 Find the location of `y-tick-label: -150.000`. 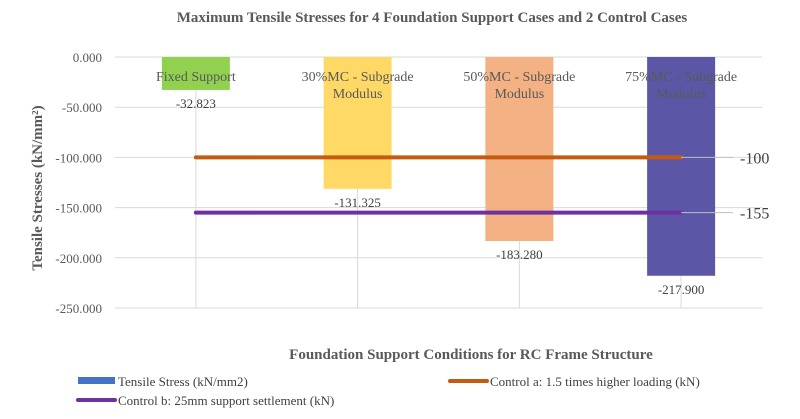

y-tick-label: -150.000 is located at coordinates (78, 208).